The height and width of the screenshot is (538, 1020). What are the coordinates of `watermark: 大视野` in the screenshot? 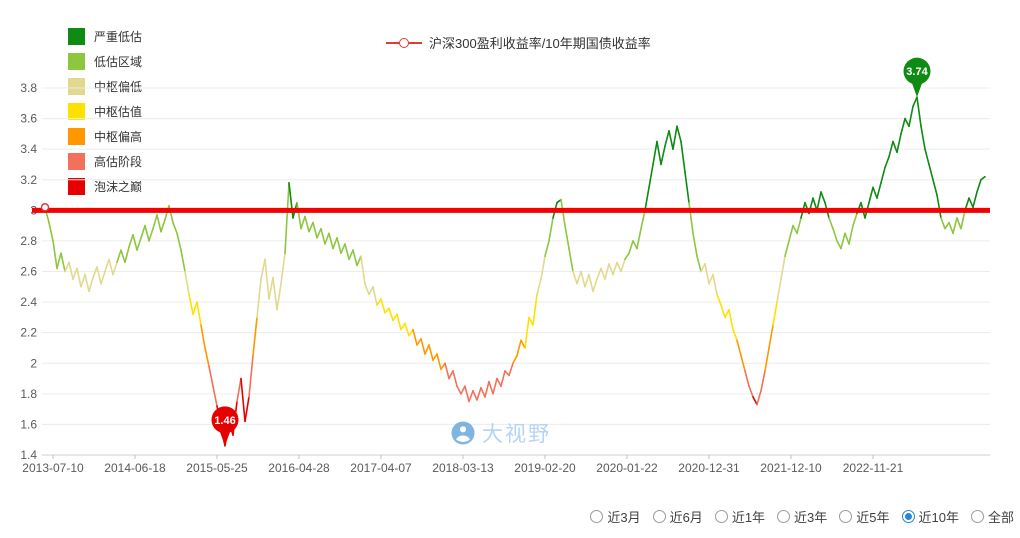 It's located at (501, 433).